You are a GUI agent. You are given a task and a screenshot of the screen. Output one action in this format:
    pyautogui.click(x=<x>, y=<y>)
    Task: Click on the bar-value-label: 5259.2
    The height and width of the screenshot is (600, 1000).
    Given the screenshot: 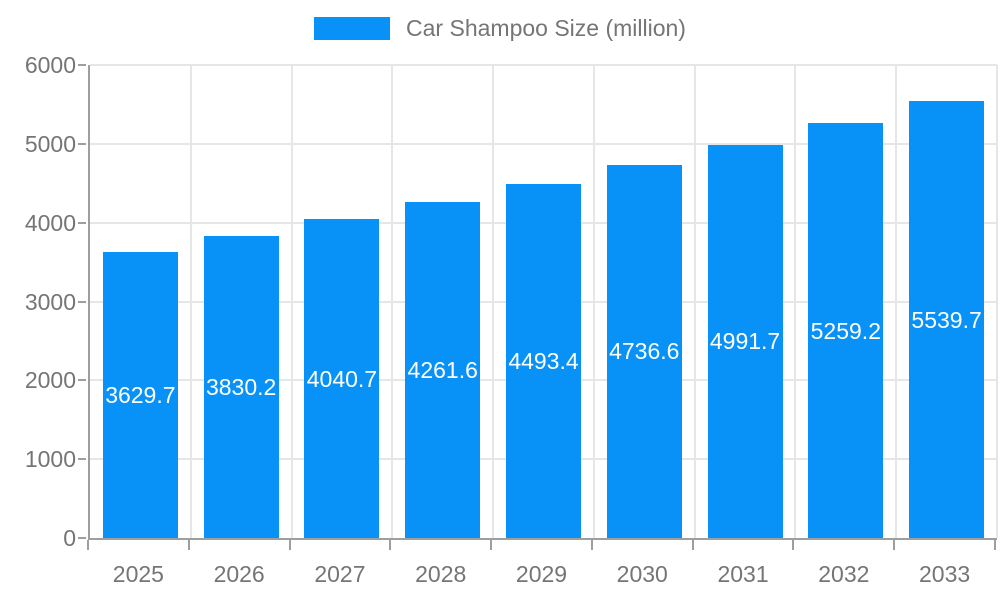 What is the action you would take?
    pyautogui.click(x=845, y=330)
    